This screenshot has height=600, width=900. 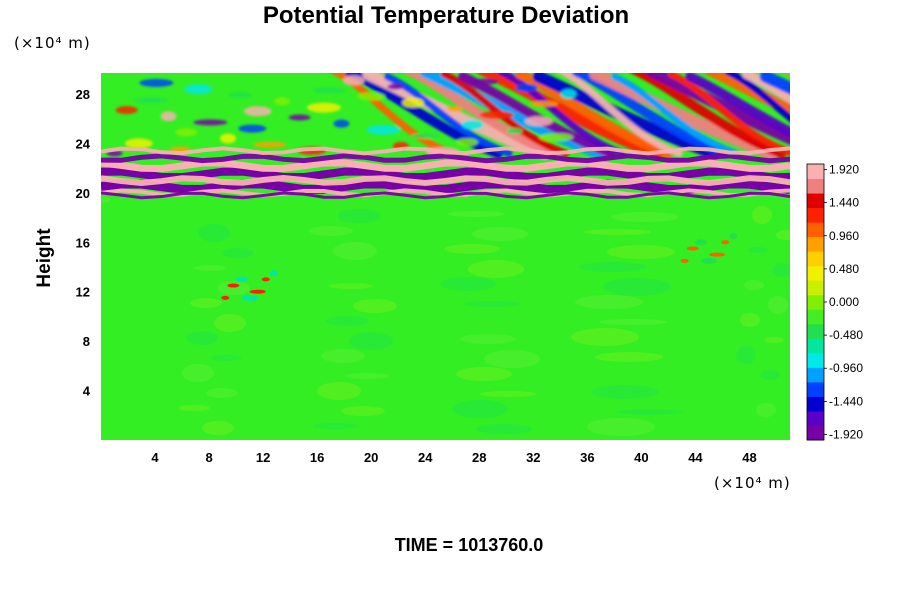 What do you see at coordinates (52, 43) in the screenshot?
I see `y-axis-unit: (×10⁴ m)` at bounding box center [52, 43].